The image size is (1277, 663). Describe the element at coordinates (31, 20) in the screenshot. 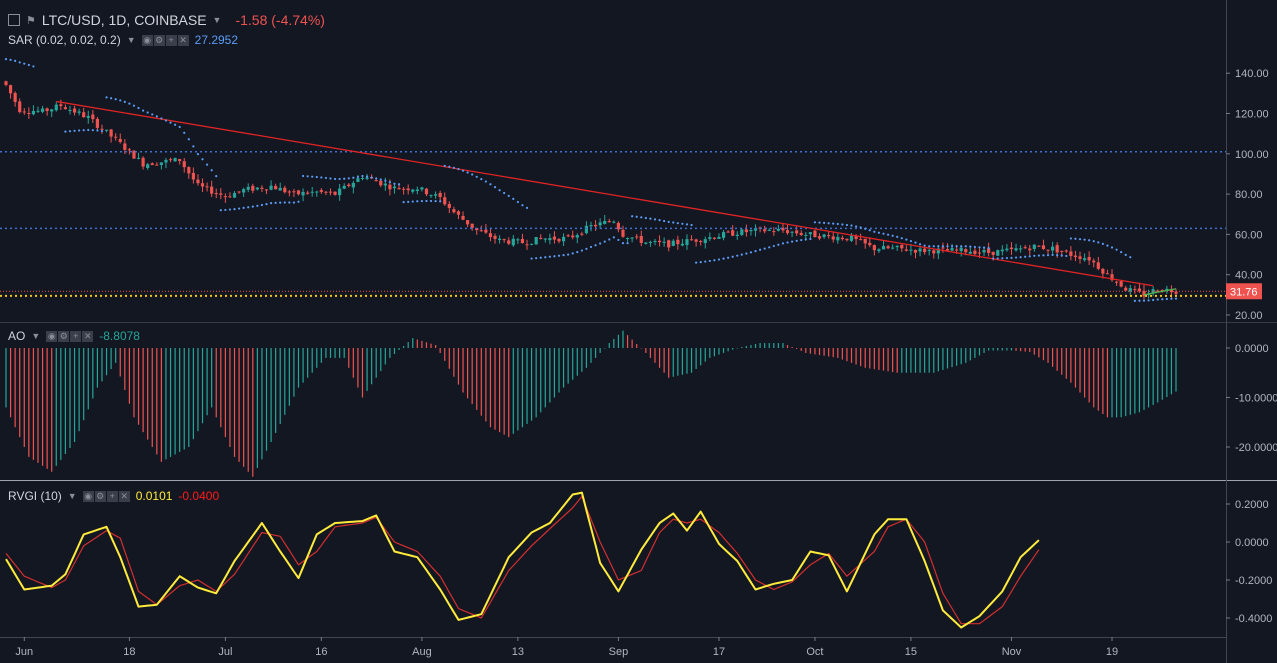

I see `flag-icon: ⚑` at that location.